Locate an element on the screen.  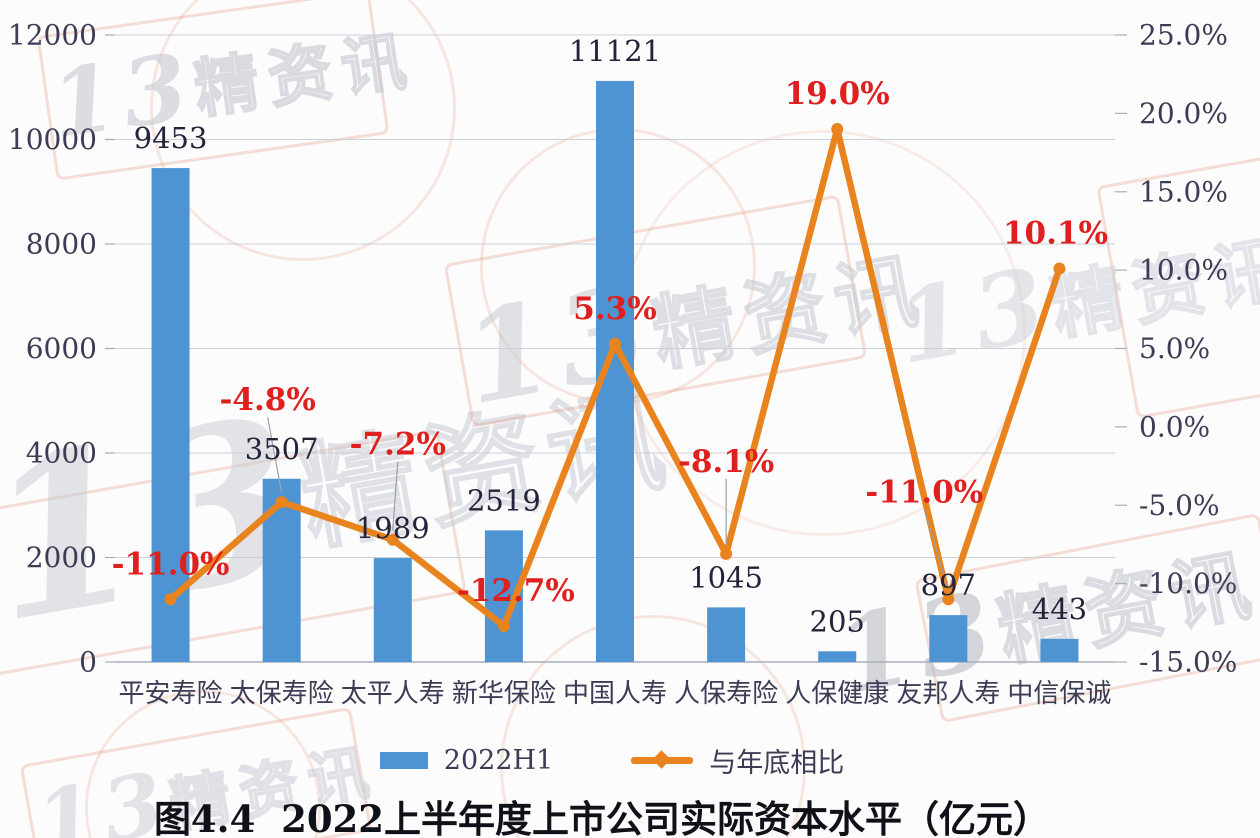
left-axis-label-0: 0 is located at coordinates (88, 662).